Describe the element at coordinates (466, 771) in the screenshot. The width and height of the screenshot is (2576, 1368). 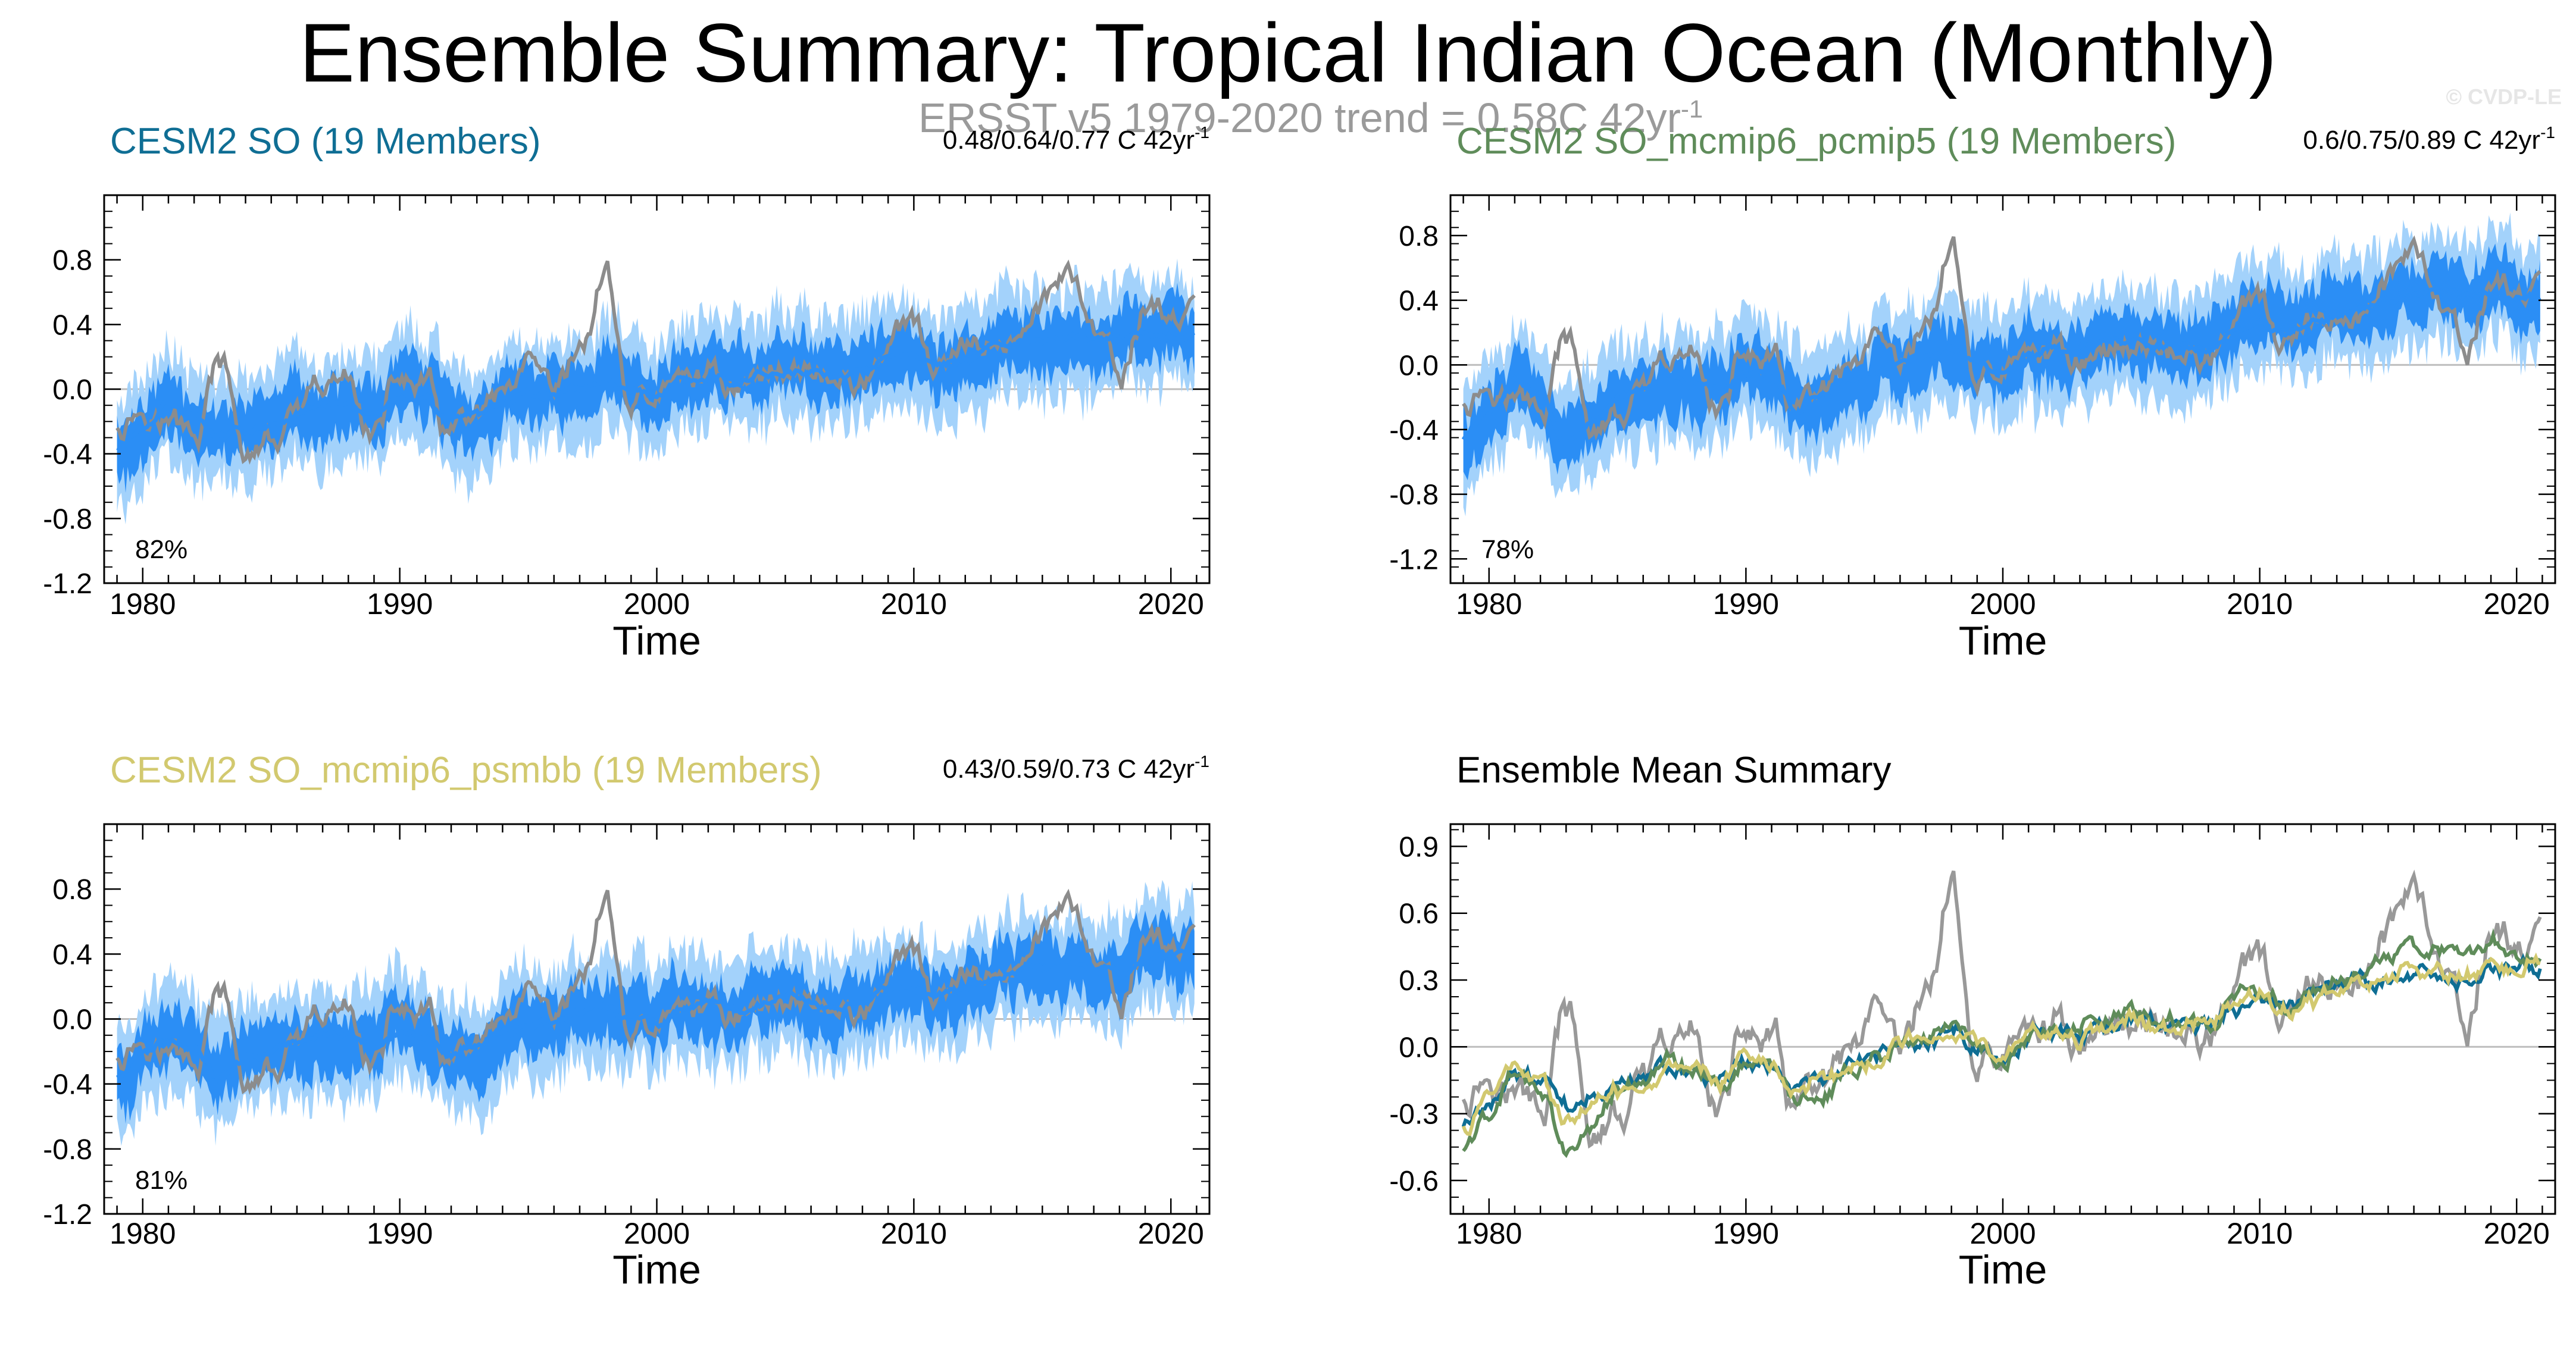
I see `panel-title: CESM2 SO_mcmip6_psmbb (19 Members)` at that location.